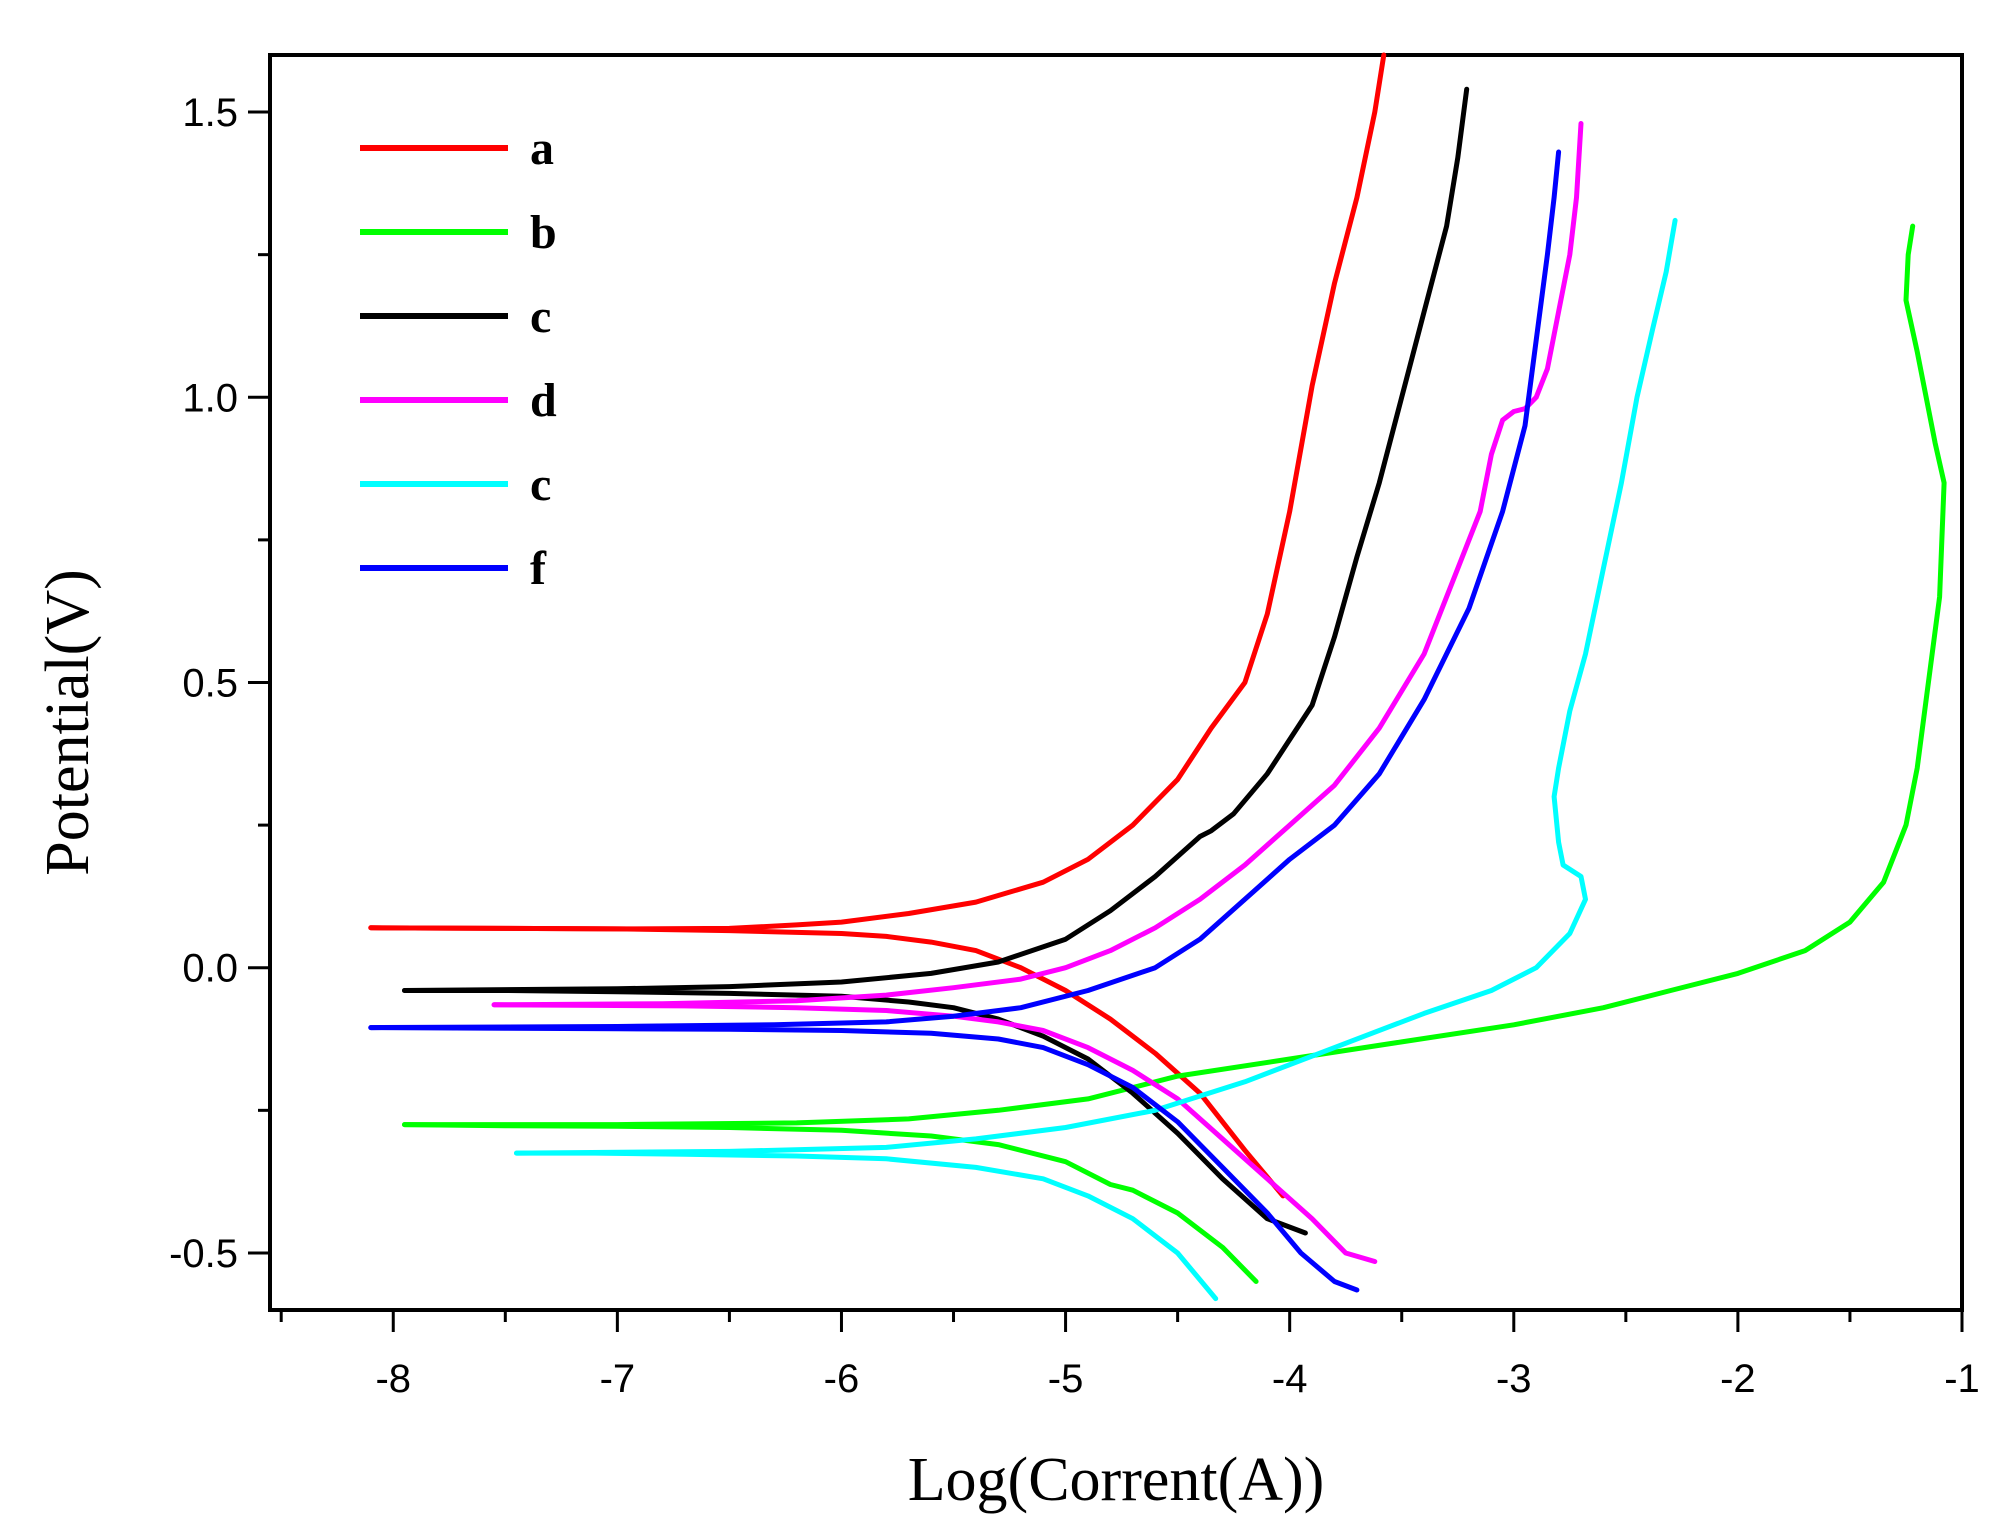 The height and width of the screenshot is (1532, 2001). Describe the element at coordinates (542, 148) in the screenshot. I see `legend-label: a` at that location.